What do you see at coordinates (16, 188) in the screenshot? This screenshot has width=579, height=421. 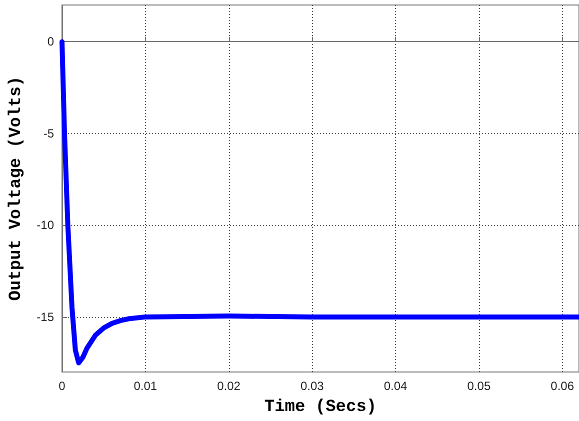 I see `y-axis-title: Output Voltage (Volts)` at bounding box center [16, 188].